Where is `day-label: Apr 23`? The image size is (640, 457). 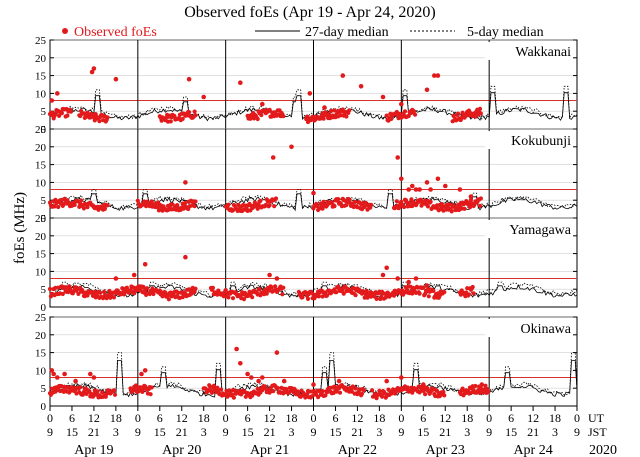 day-label: Apr 23 is located at coordinates (445, 450).